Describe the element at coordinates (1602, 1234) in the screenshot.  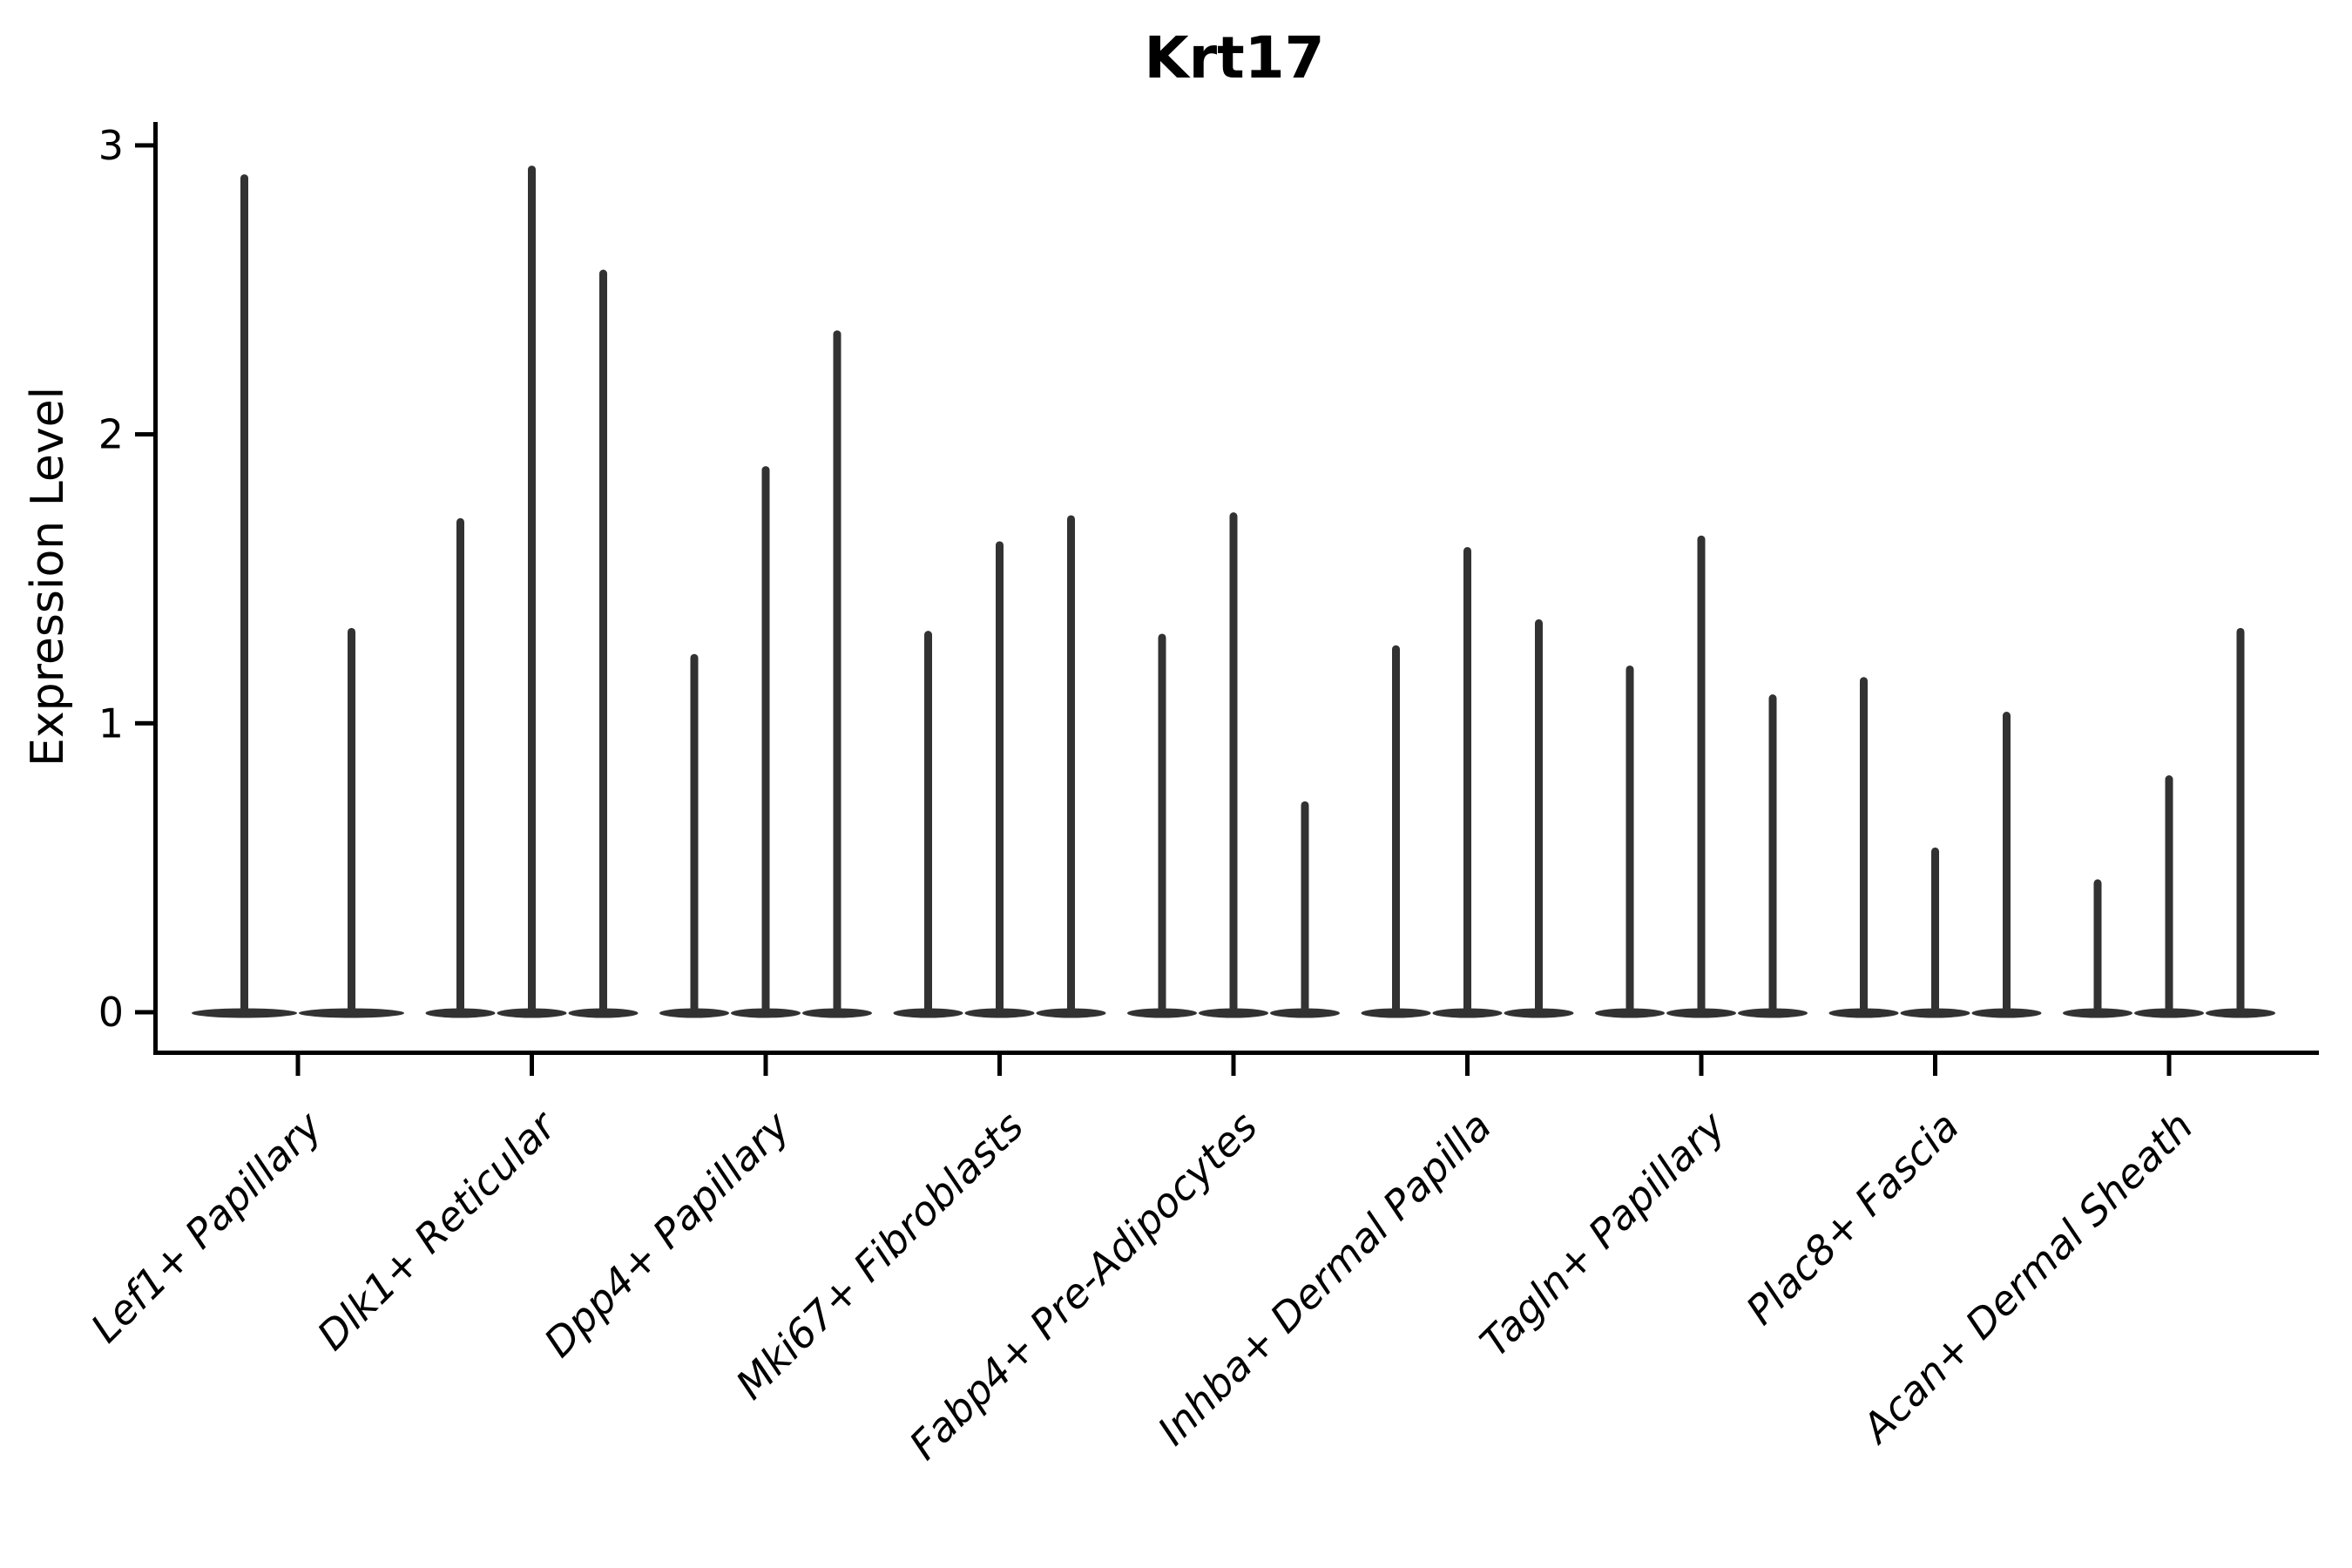
I see `x-tick-label: Tagln+ Papillary` at that location.